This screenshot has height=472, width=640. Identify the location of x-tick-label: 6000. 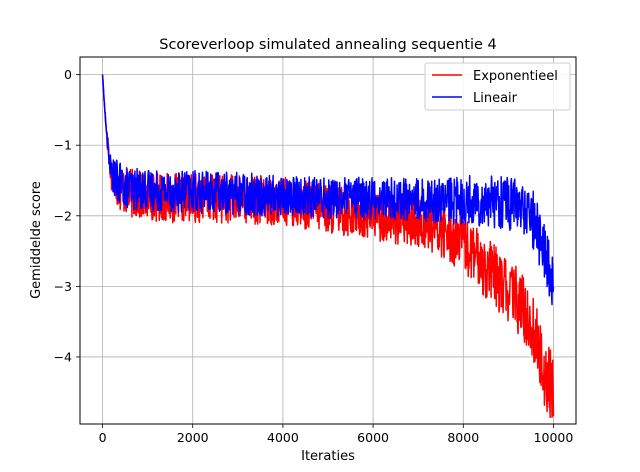
(373, 437).